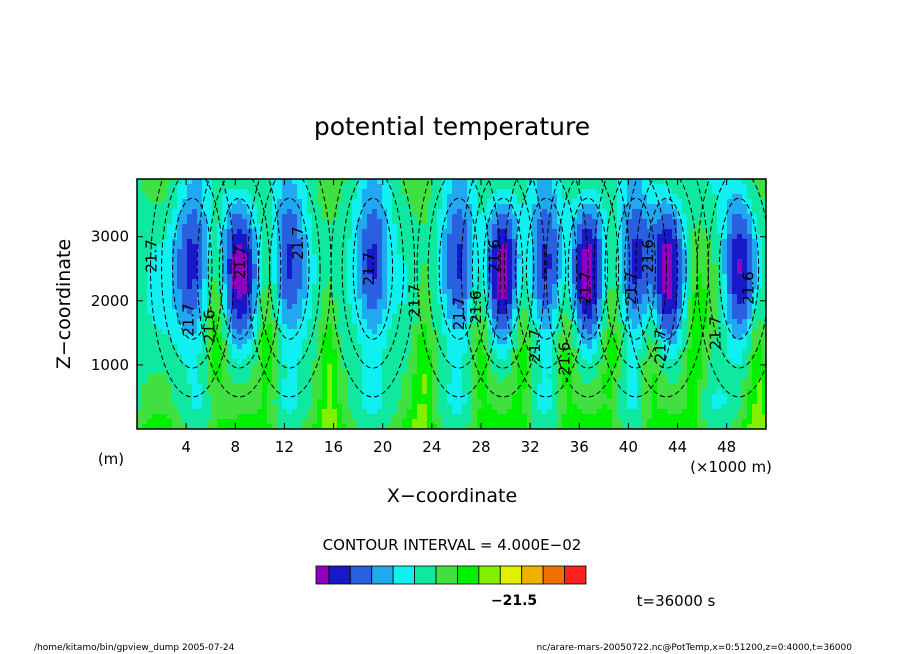  What do you see at coordinates (452, 126) in the screenshot?
I see `chart-title: potential temperature` at bounding box center [452, 126].